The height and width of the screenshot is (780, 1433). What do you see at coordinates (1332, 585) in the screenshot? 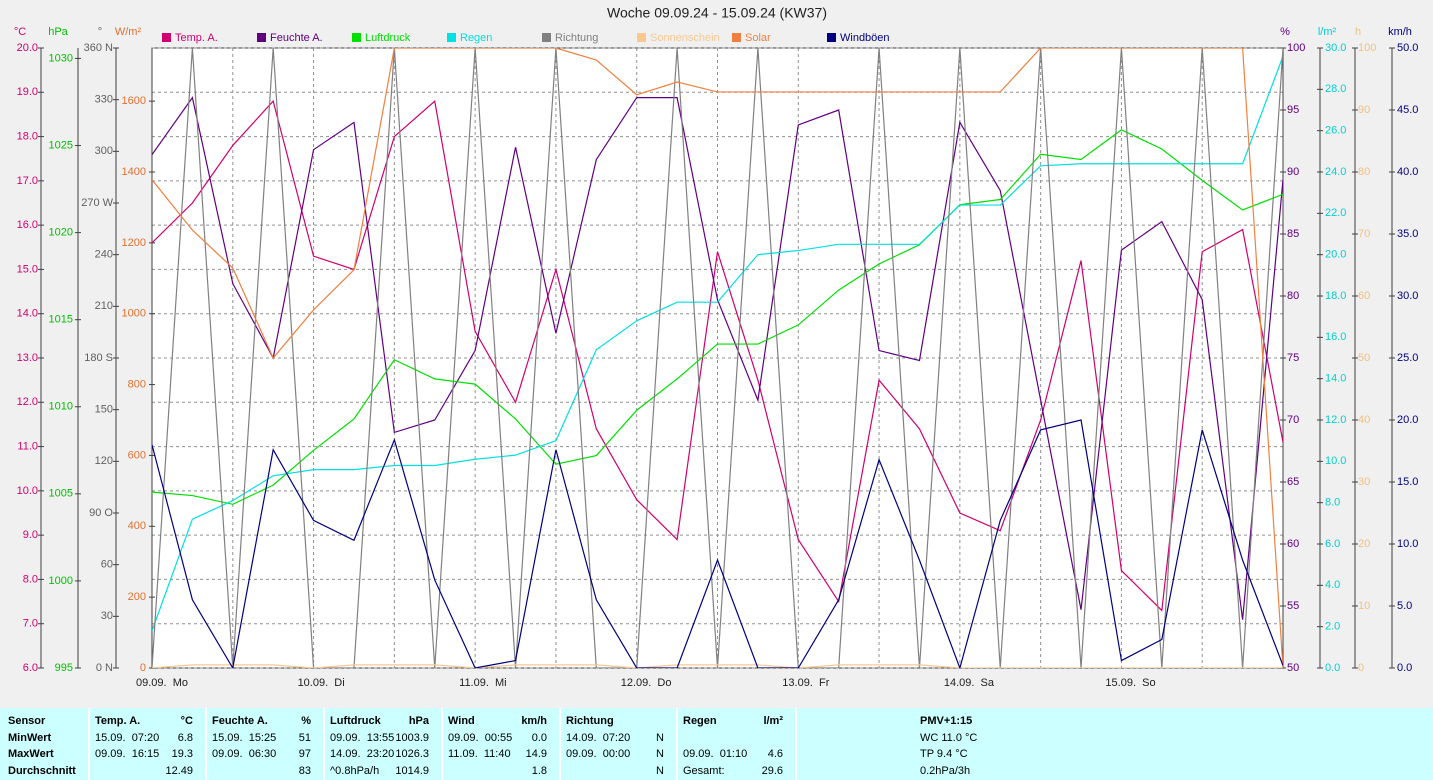
I see `y-tick-label: 4.0` at bounding box center [1332, 585].